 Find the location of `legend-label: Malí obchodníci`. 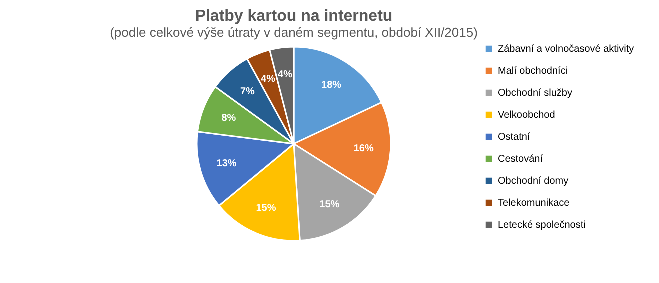

legend-label: Malí obchodníci is located at coordinates (533, 71).